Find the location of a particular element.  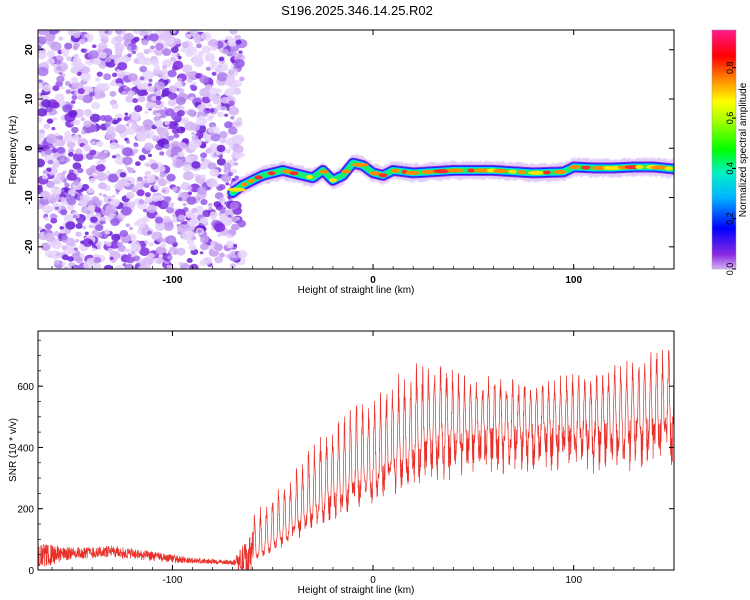

spectrogram-y-tick-label: 0 is located at coordinates (29, 148).